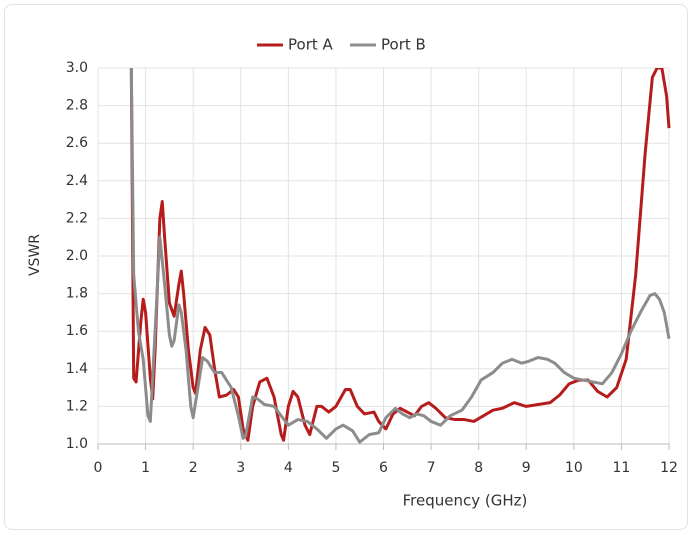 This screenshot has height=536, width=694. I want to click on y-axis-label: VSWR, so click(35, 255).